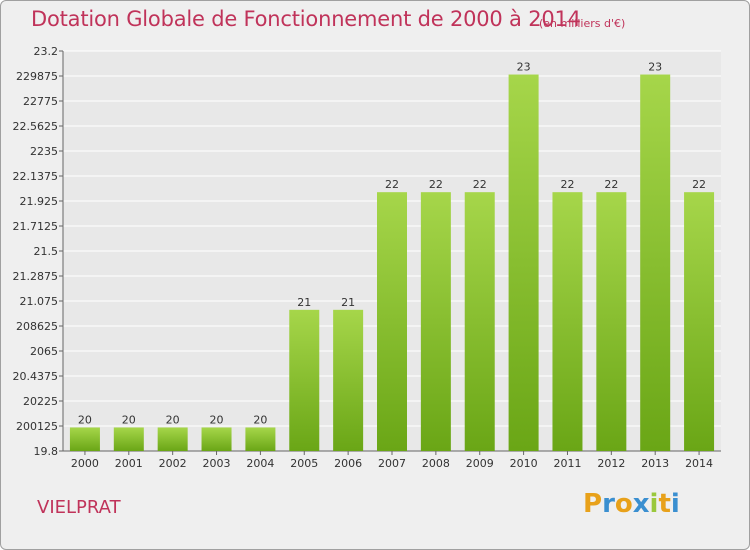 This screenshot has width=750, height=550. What do you see at coordinates (46, 51) in the screenshot?
I see `y-tick-label: 23.2` at bounding box center [46, 51].